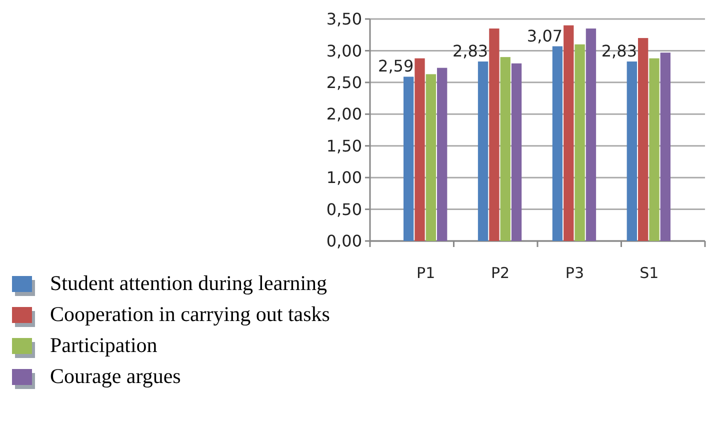 This screenshot has width=712, height=423. What do you see at coordinates (115, 376) in the screenshot?
I see `legend-label: Courage argues` at bounding box center [115, 376].